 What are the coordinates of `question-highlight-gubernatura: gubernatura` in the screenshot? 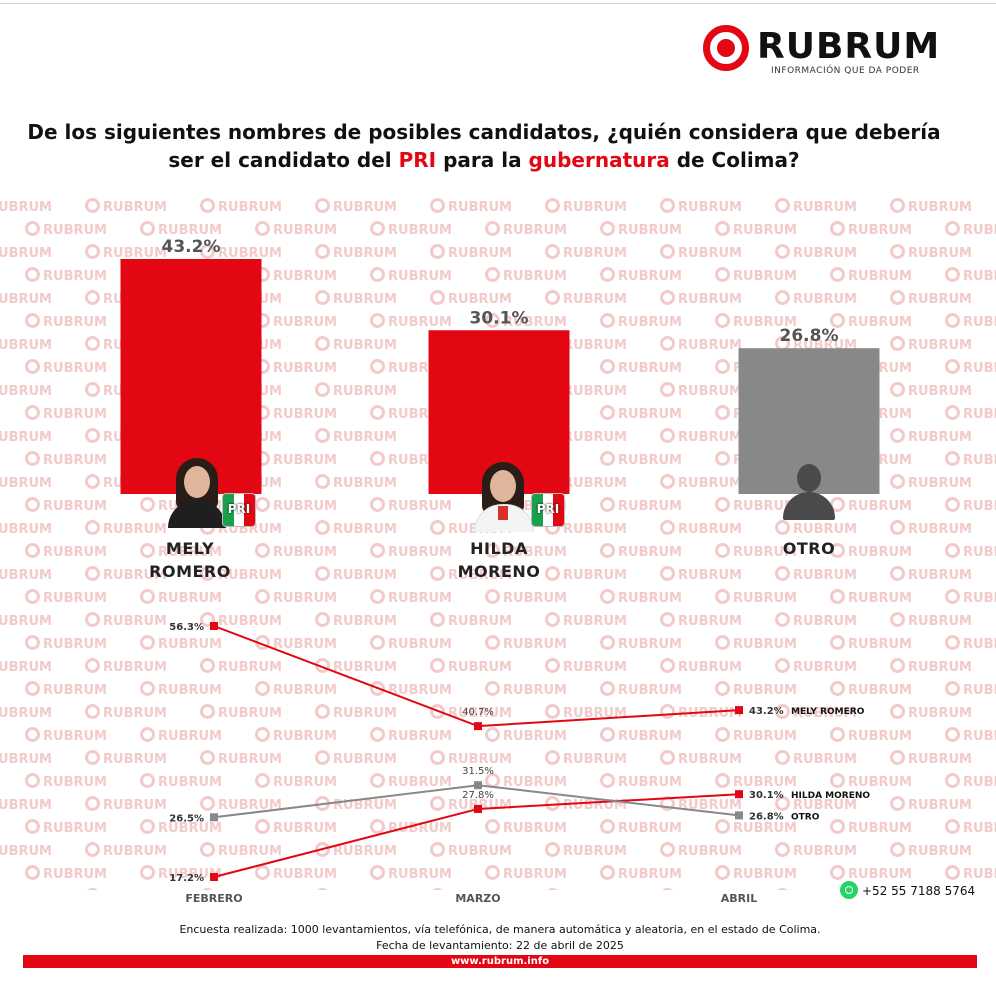 It's located at (599, 160).